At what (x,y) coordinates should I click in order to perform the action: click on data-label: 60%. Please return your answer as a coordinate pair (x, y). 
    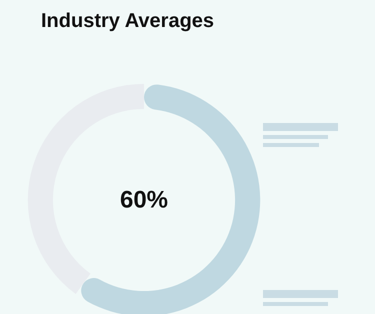
    Looking at the image, I should click on (144, 200).